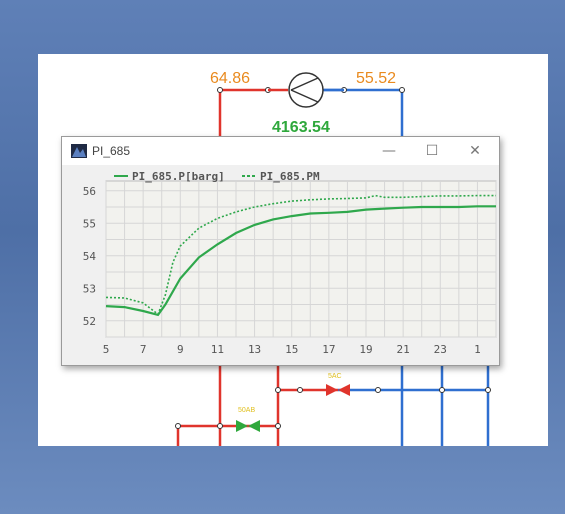  Describe the element at coordinates (79, 151) in the screenshot. I see `app-logo-icon` at that location.